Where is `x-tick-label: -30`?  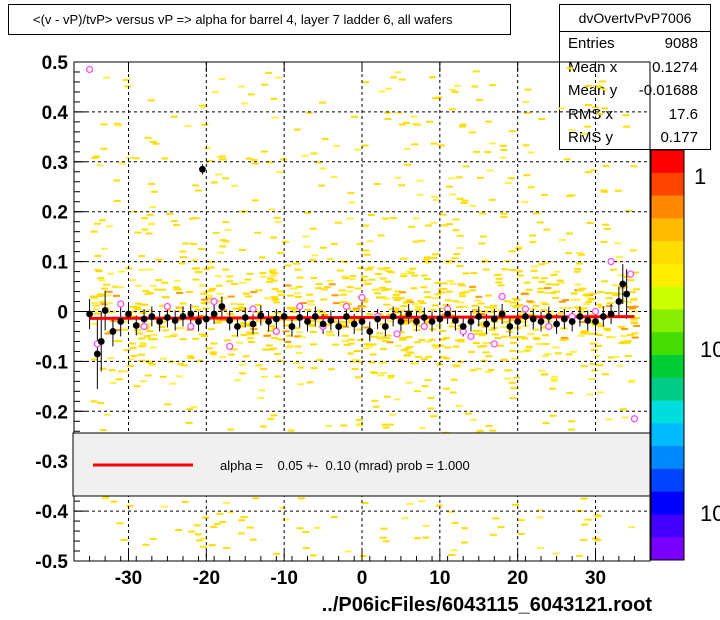 x-tick-label: -30 is located at coordinates (128, 578).